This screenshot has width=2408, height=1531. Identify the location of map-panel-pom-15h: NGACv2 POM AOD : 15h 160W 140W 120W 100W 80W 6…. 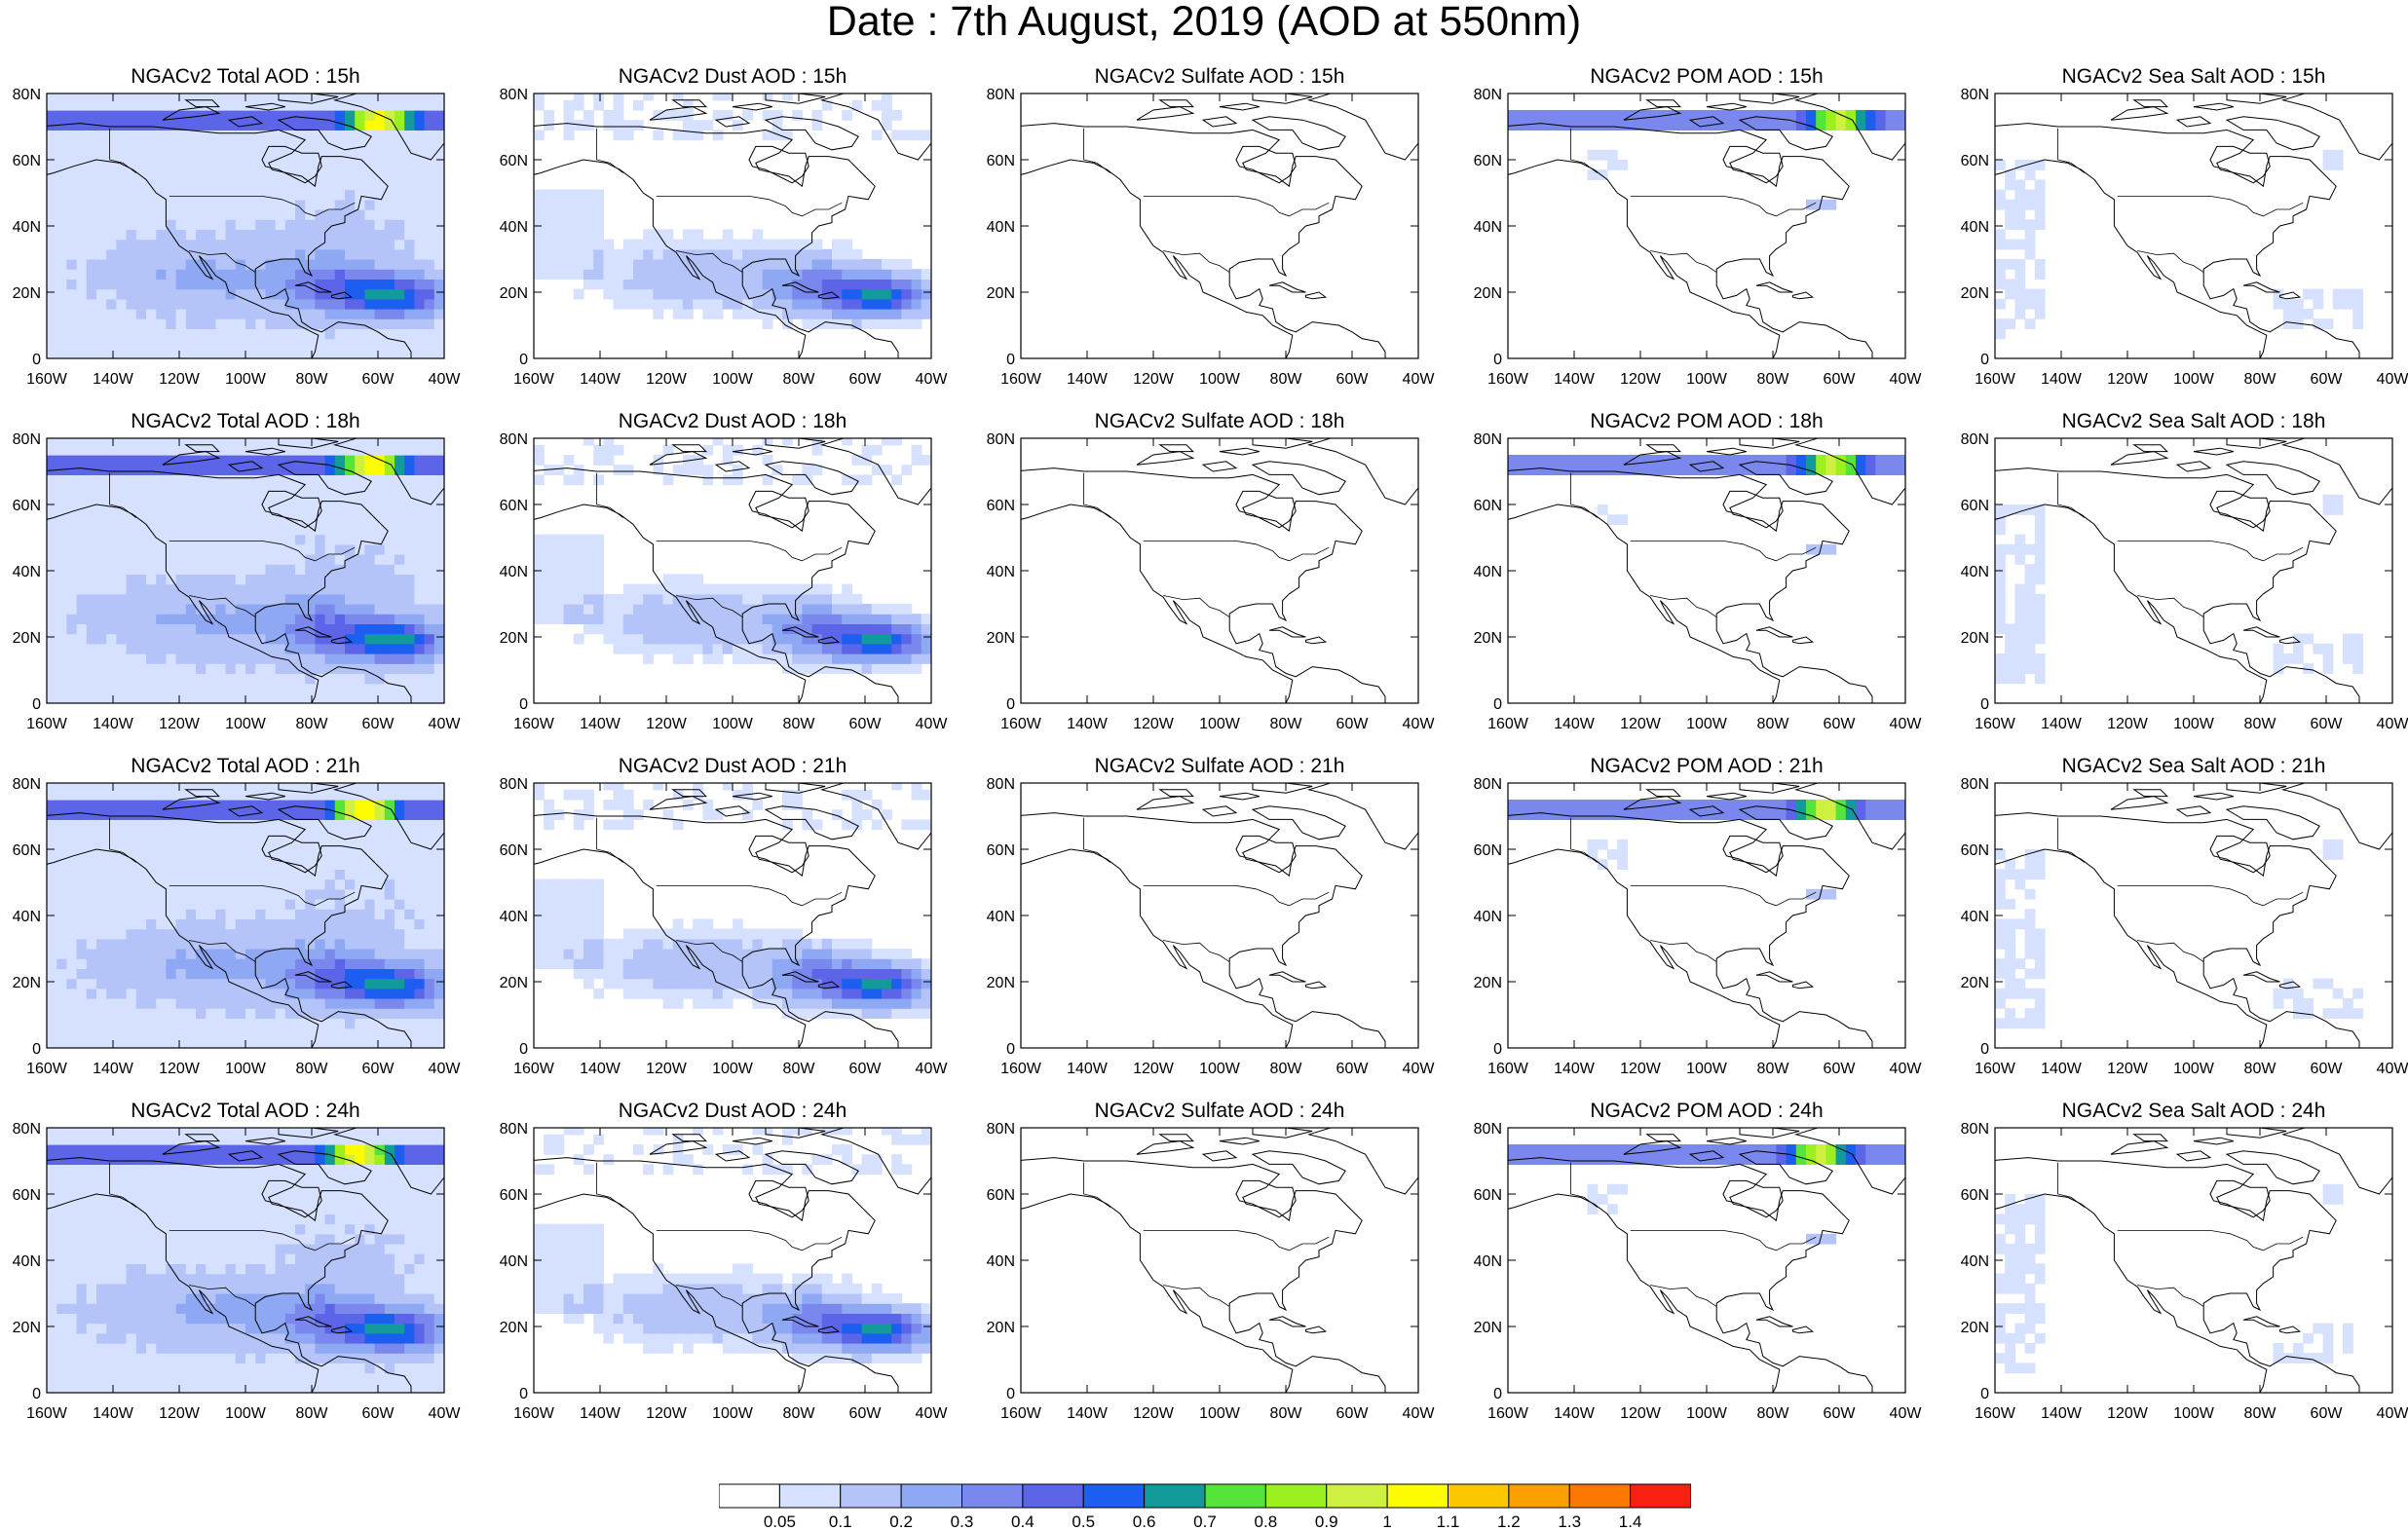
(1715, 229).